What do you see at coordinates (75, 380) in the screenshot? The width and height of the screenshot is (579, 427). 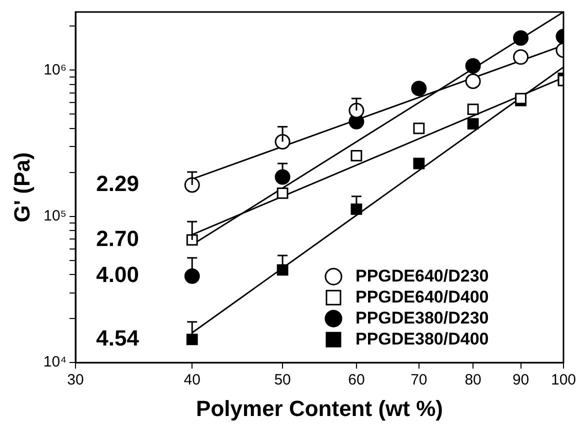 I see `x-tick-label: 30` at bounding box center [75, 380].